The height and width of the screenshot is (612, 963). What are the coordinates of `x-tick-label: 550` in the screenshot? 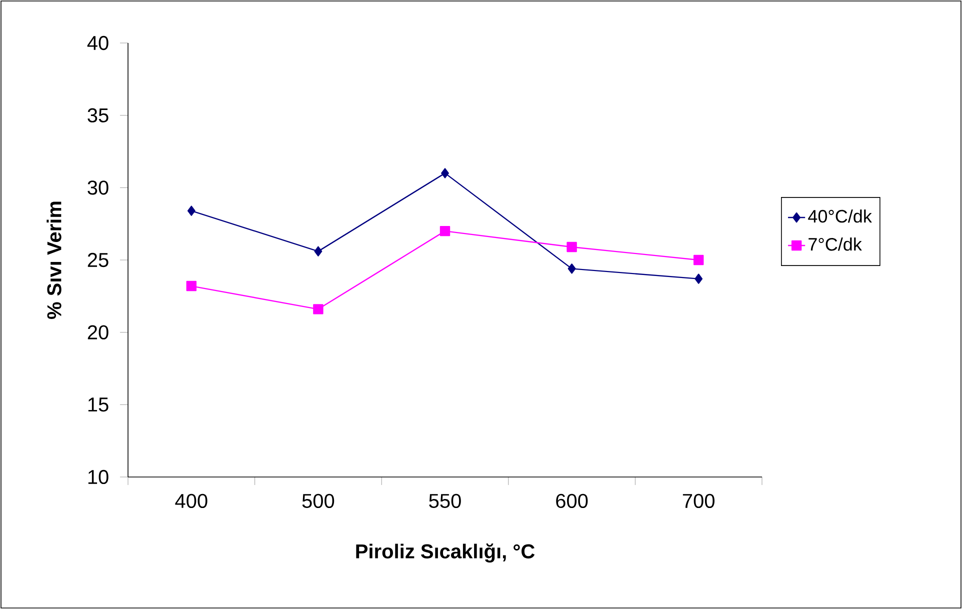 It's located at (445, 501).